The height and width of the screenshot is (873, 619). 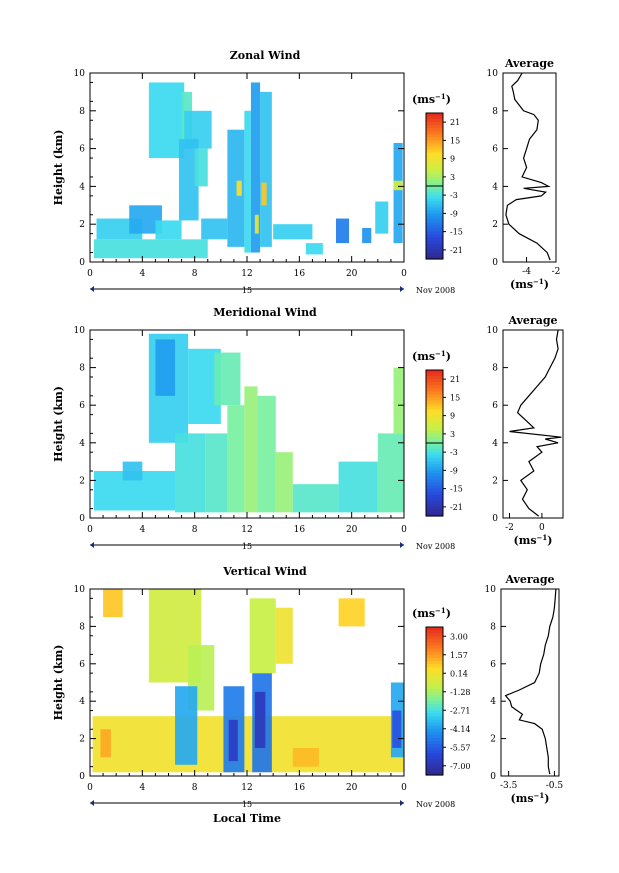 I want to click on colorbar-tick-label: -15, so click(x=456, y=489).